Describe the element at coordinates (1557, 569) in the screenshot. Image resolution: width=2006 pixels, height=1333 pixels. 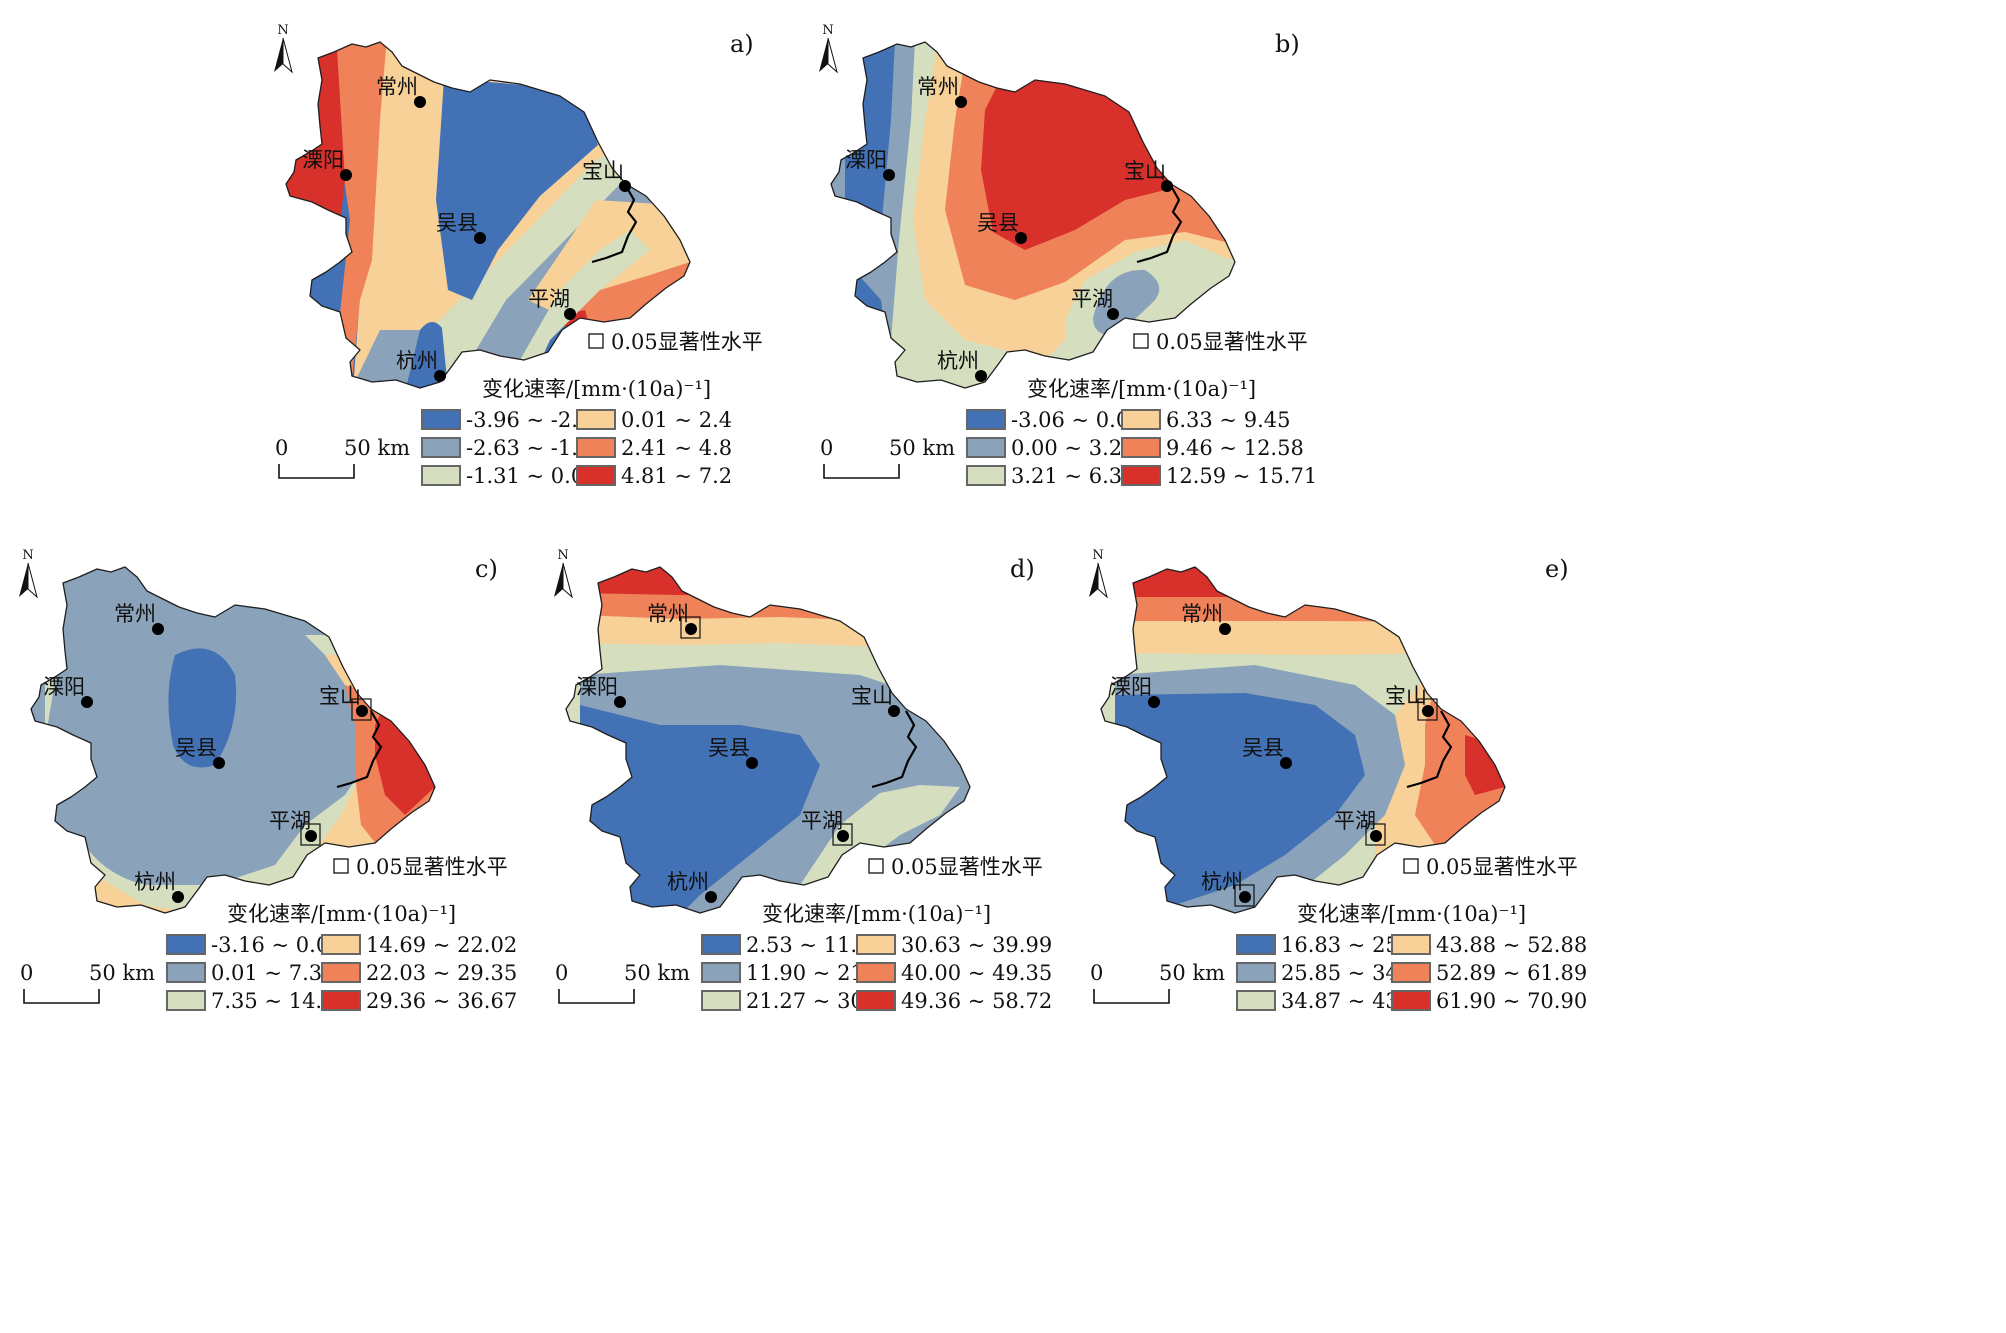
I see `panel-label: e)` at that location.